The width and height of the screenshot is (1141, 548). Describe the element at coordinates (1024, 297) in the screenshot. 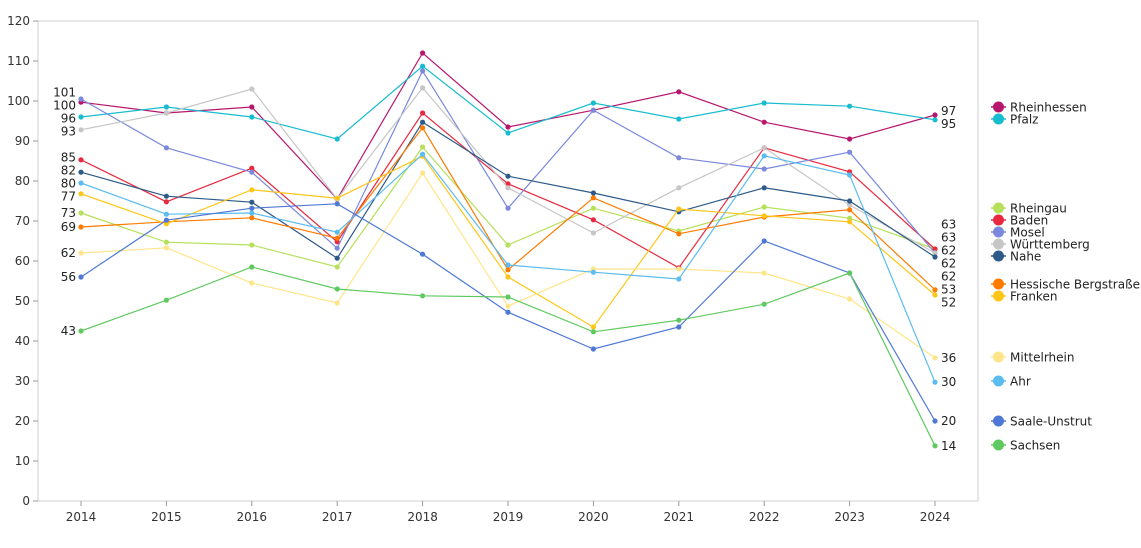

I see `legend-item: Franken` at that location.